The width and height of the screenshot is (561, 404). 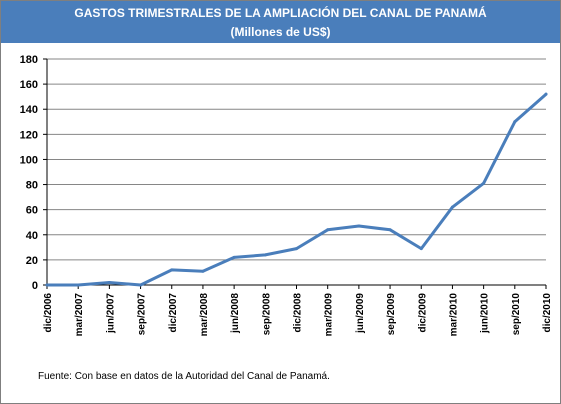 I want to click on x-tick-label: mar/2010, so click(x=453, y=315).